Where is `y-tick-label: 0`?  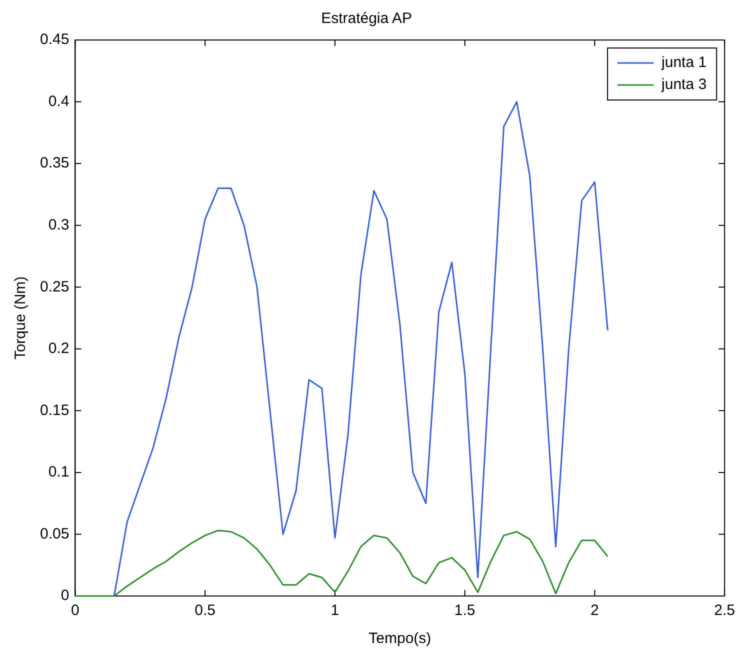
y-tick-label: 0 is located at coordinates (65, 595).